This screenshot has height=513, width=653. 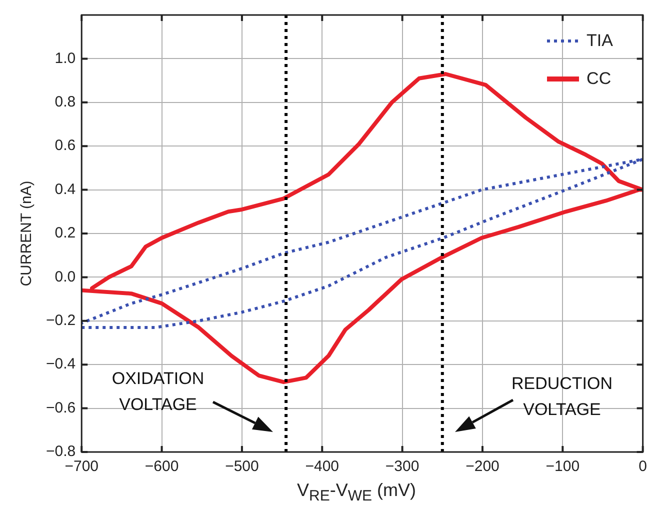 I want to click on y-tick-label: −0.4, so click(x=61, y=364).